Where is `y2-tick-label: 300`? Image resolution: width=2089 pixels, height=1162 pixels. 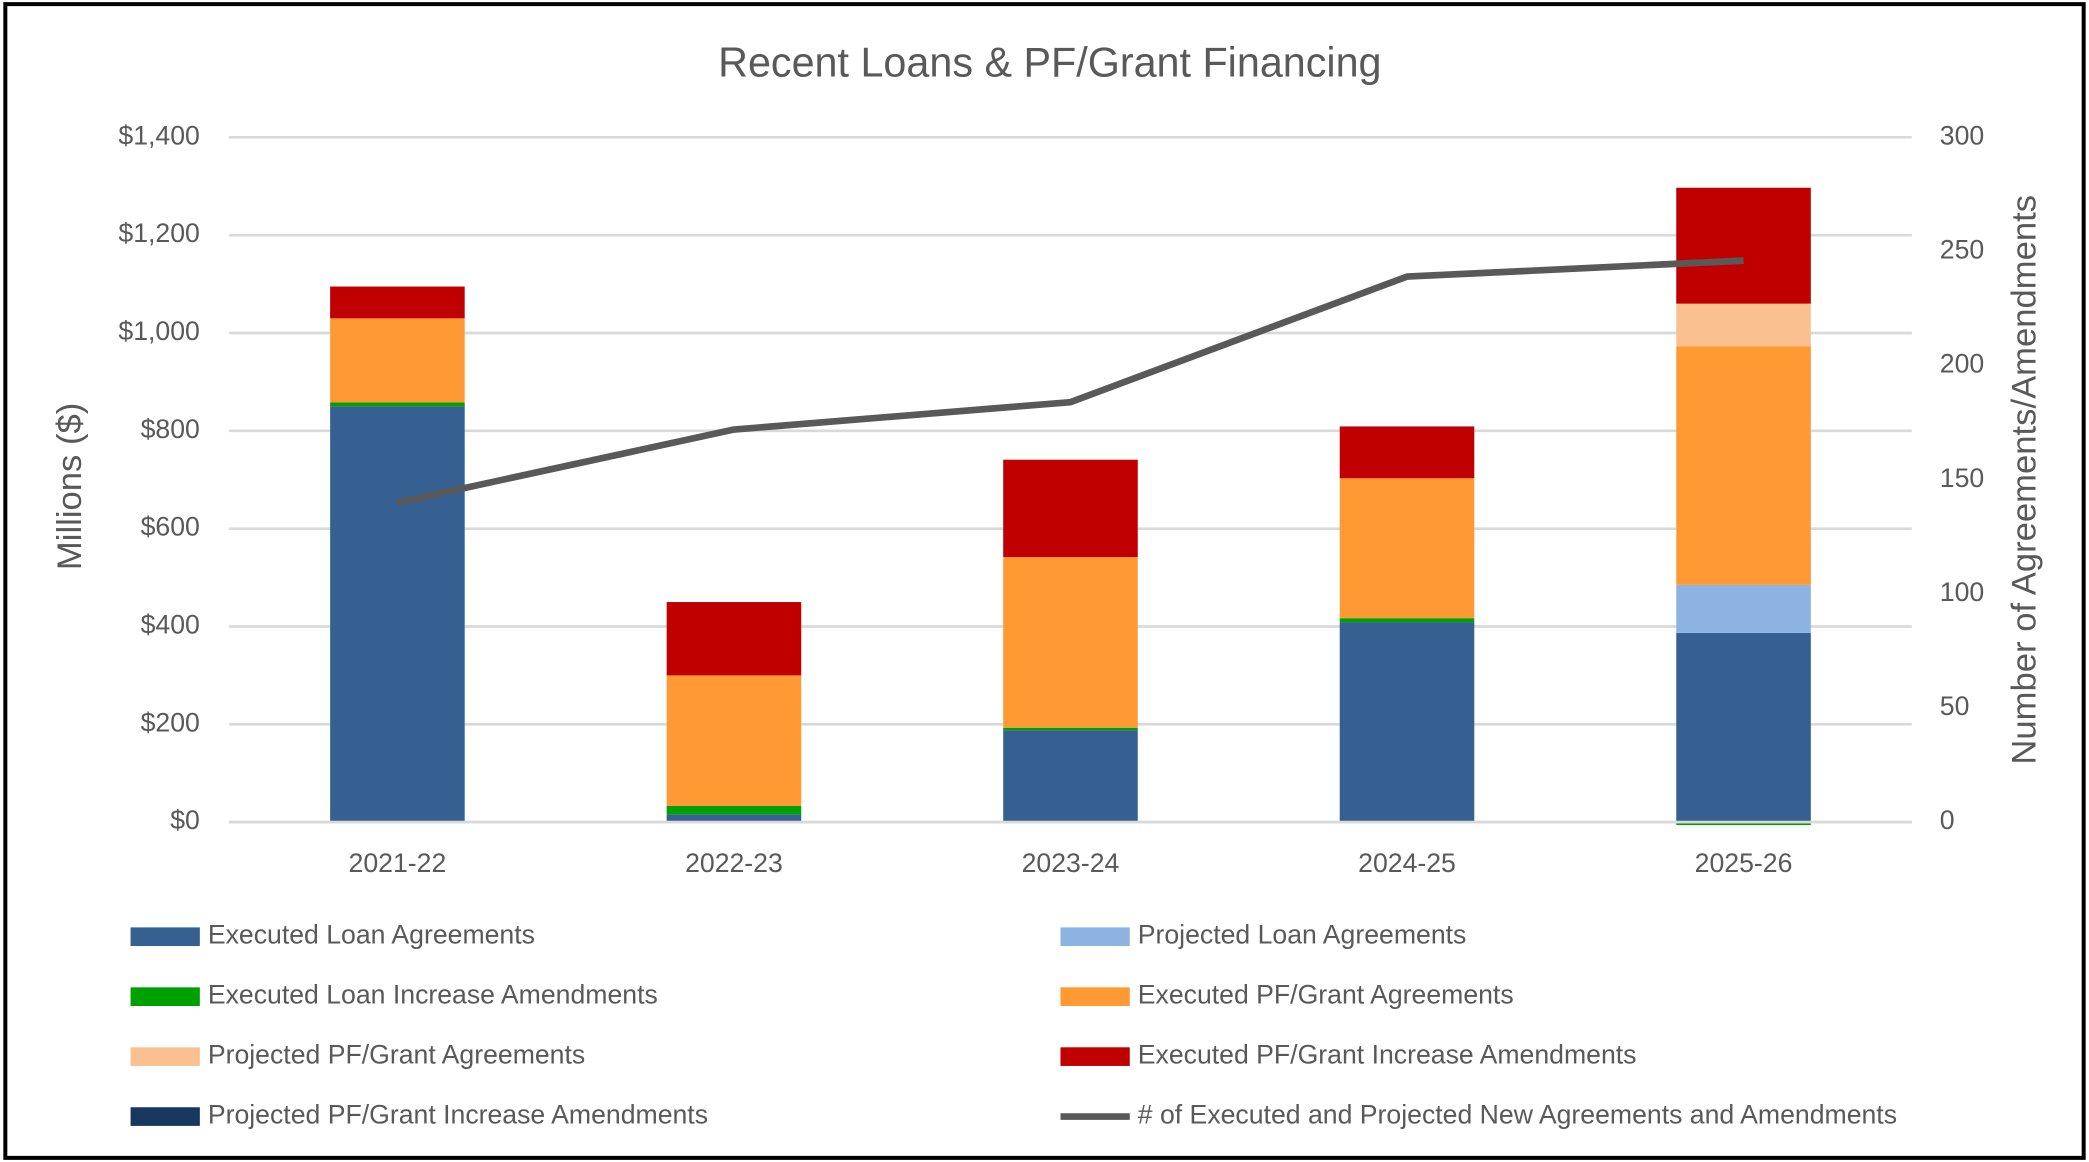 y2-tick-label: 300 is located at coordinates (1962, 135).